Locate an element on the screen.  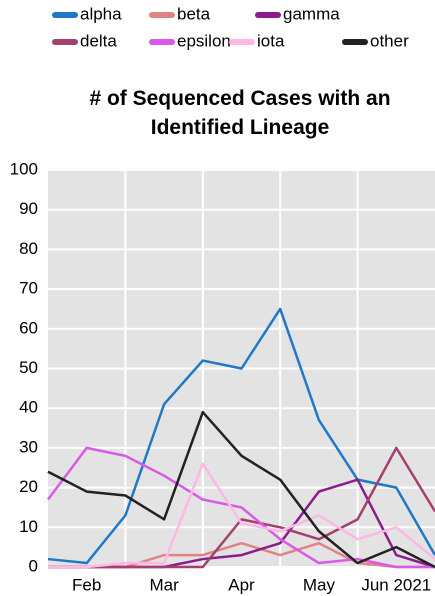
y-tick-label: 70 is located at coordinates (28, 288).